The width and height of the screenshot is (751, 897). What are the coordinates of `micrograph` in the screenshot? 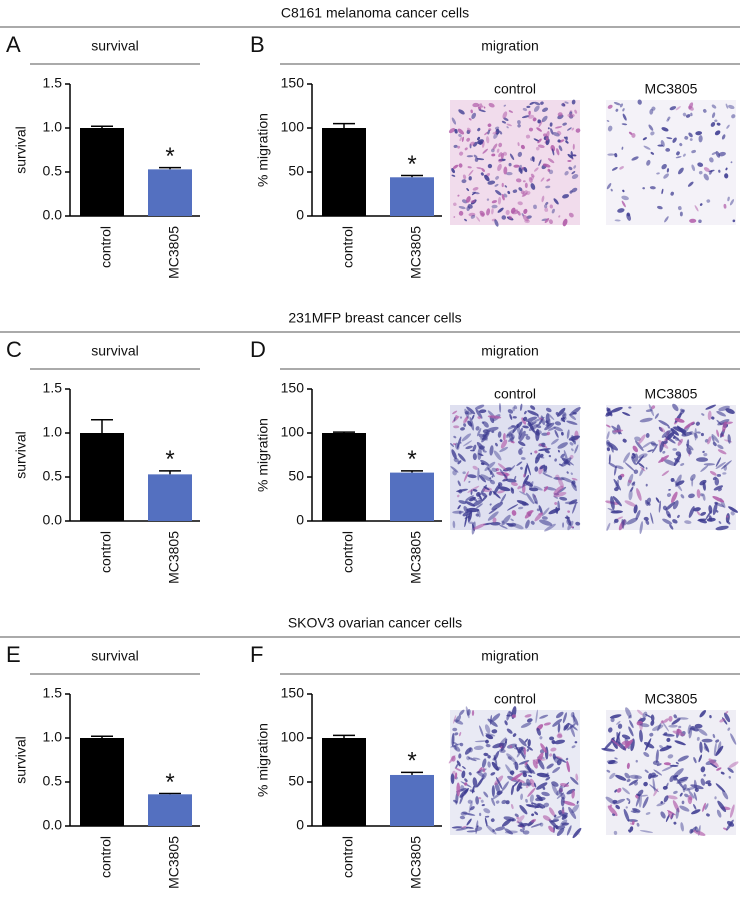 It's located at (515, 772).